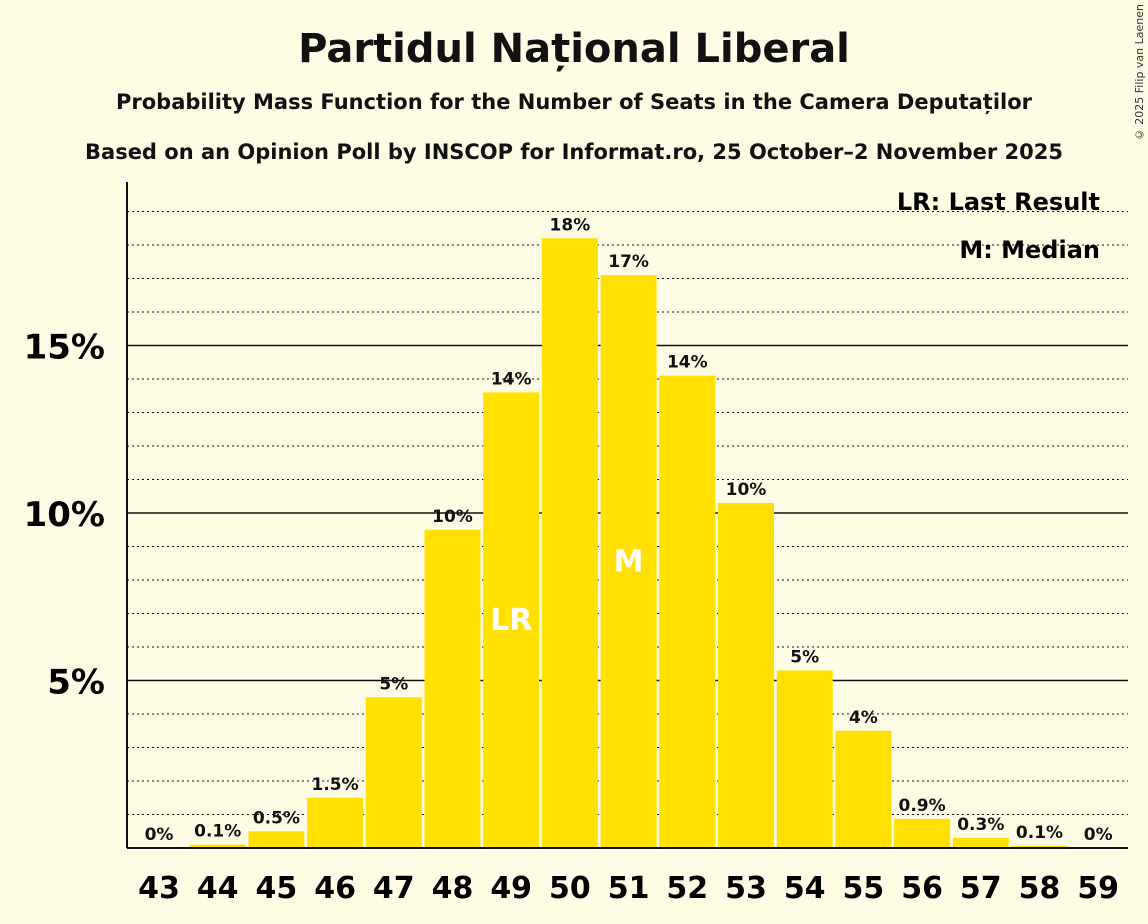  Describe the element at coordinates (276, 818) in the screenshot. I see `data-label: 0.5%` at that location.